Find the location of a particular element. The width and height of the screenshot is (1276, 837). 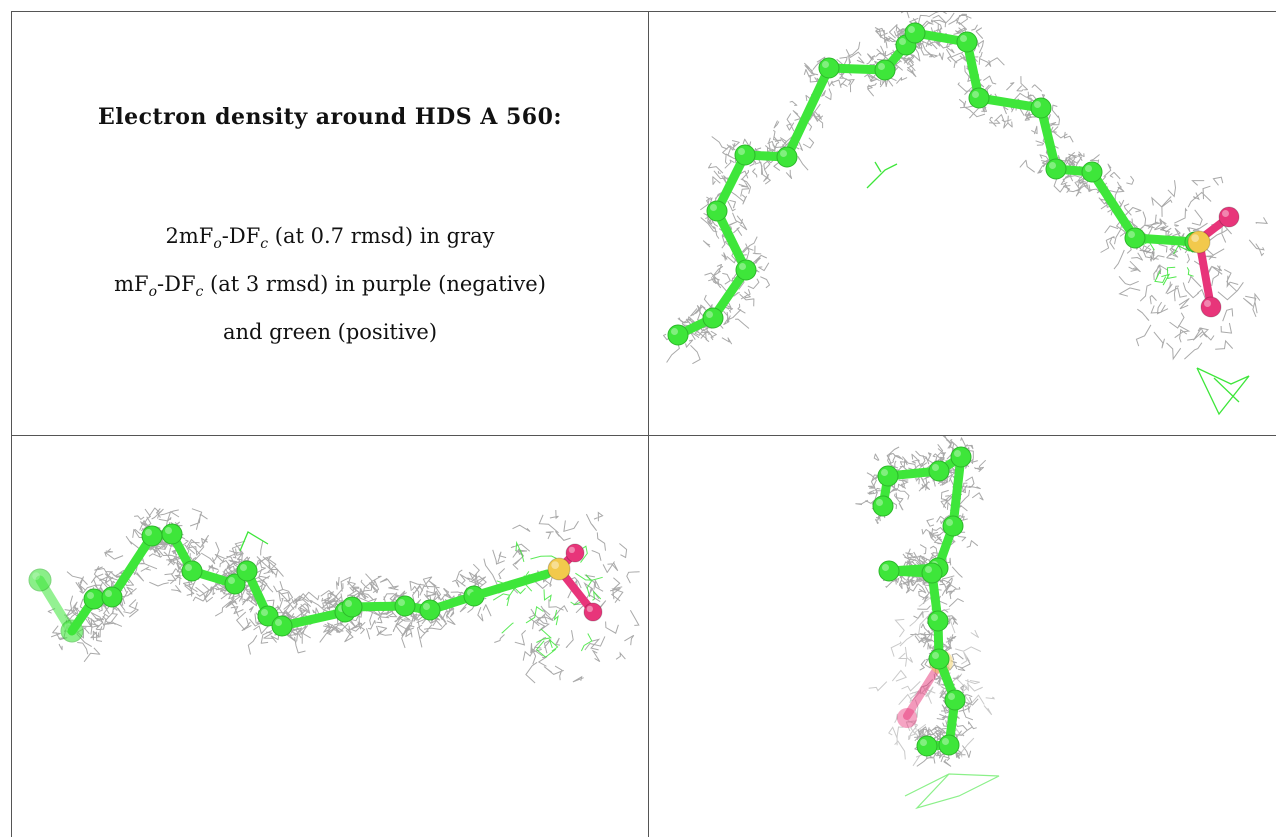

legend-line-green: and green (positive) is located at coordinates (330, 332).